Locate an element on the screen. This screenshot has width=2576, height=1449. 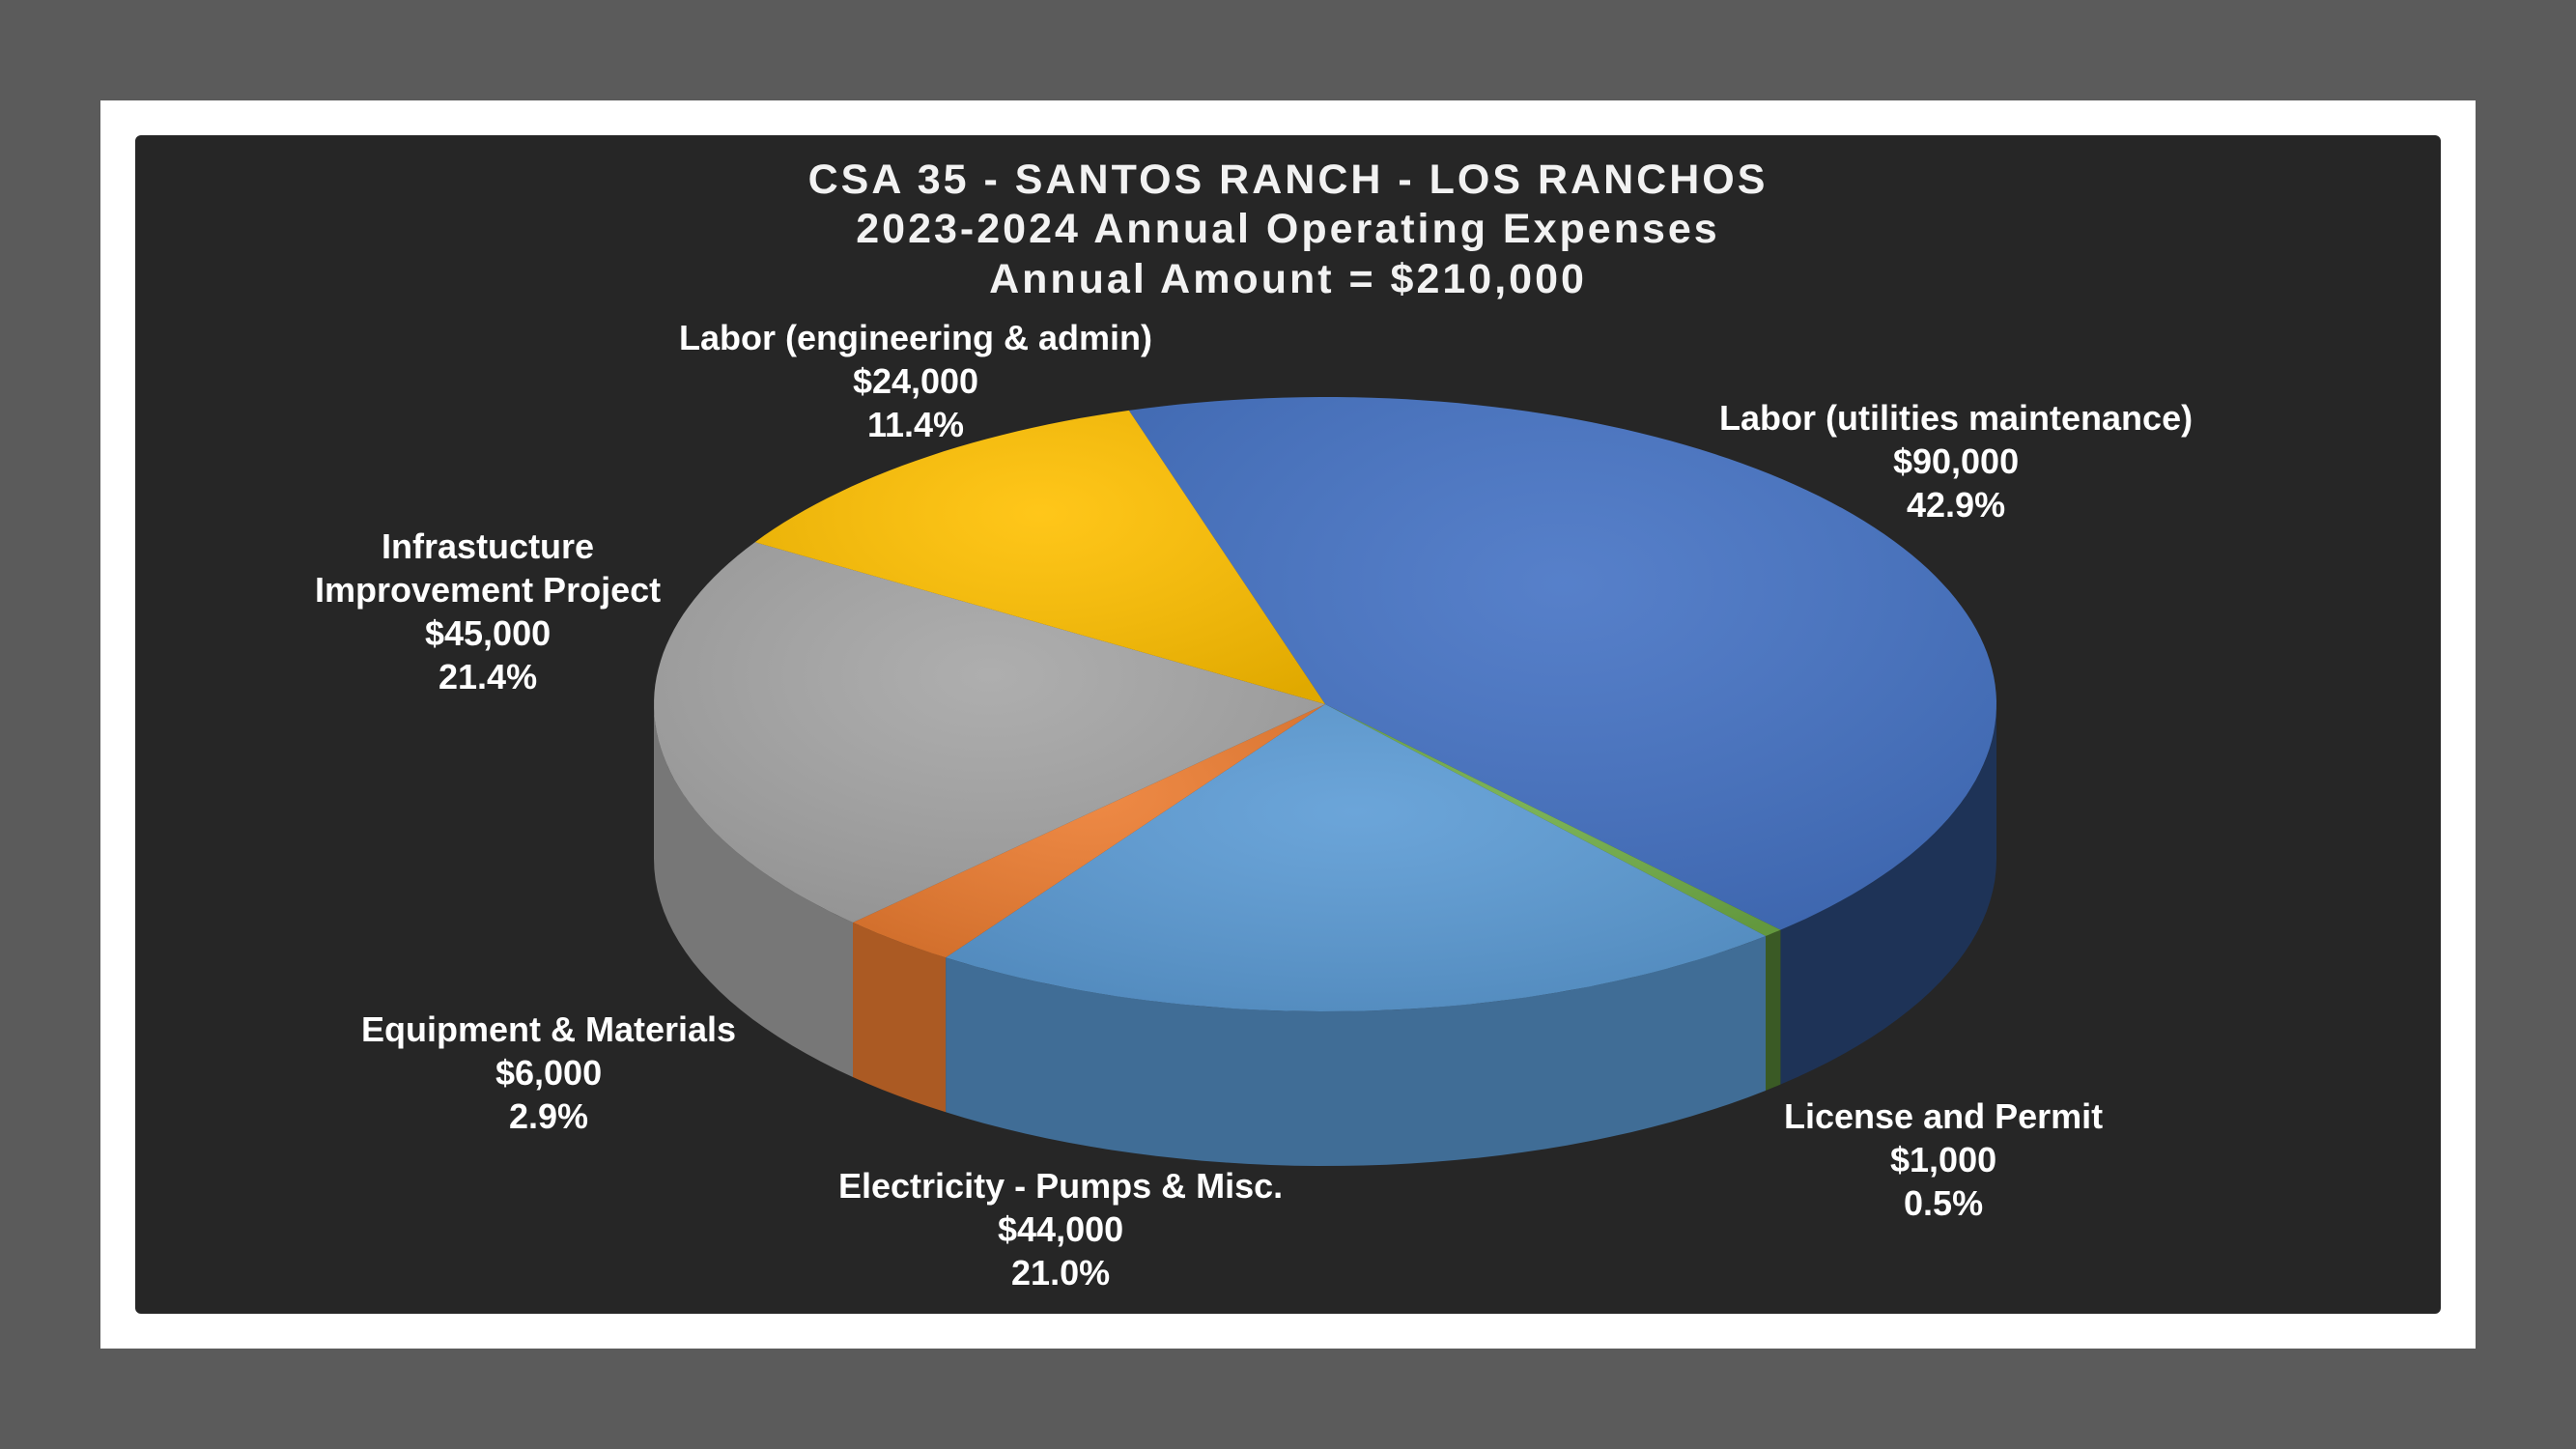
data-label-percent: 21.4% is located at coordinates (488, 676).